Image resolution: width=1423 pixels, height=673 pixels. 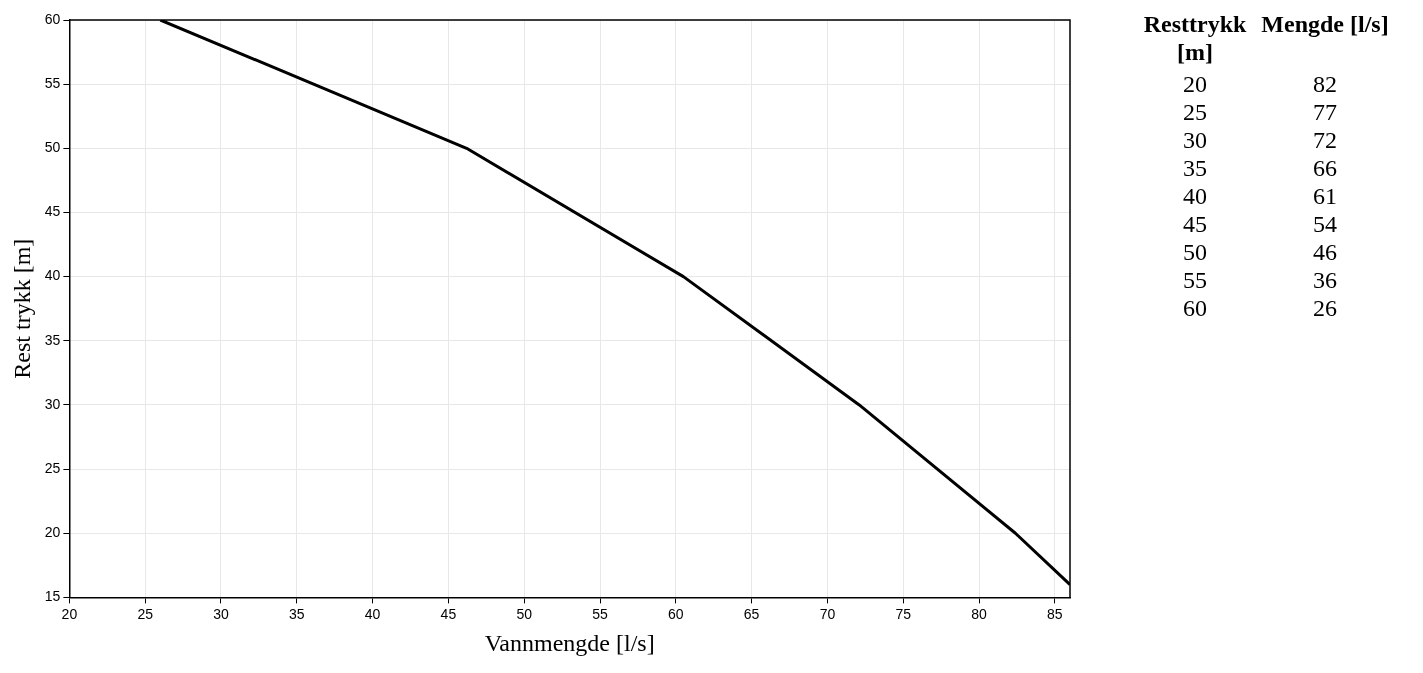 What do you see at coordinates (1195, 280) in the screenshot?
I see `text: 55` at bounding box center [1195, 280].